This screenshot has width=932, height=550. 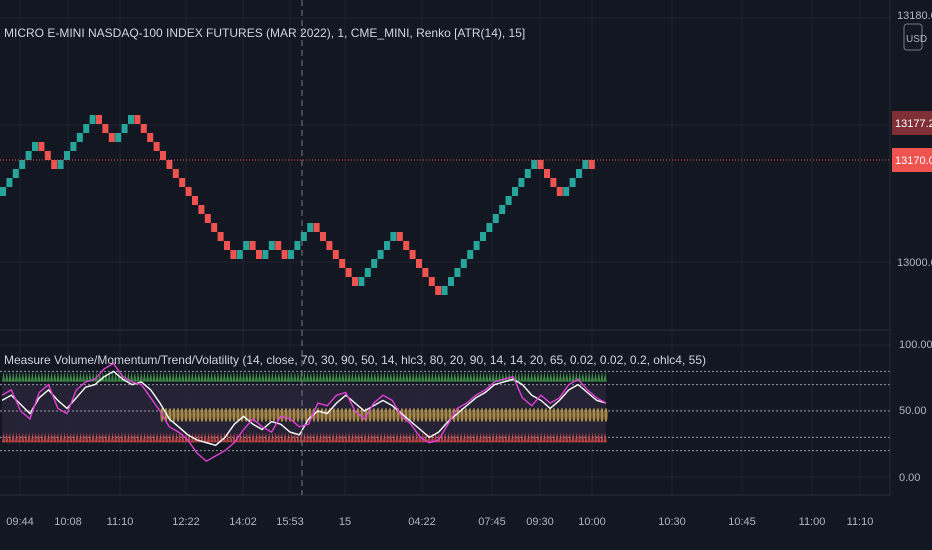 What do you see at coordinates (304, 412) in the screenshot?
I see `indicator-line-magenta` at bounding box center [304, 412].